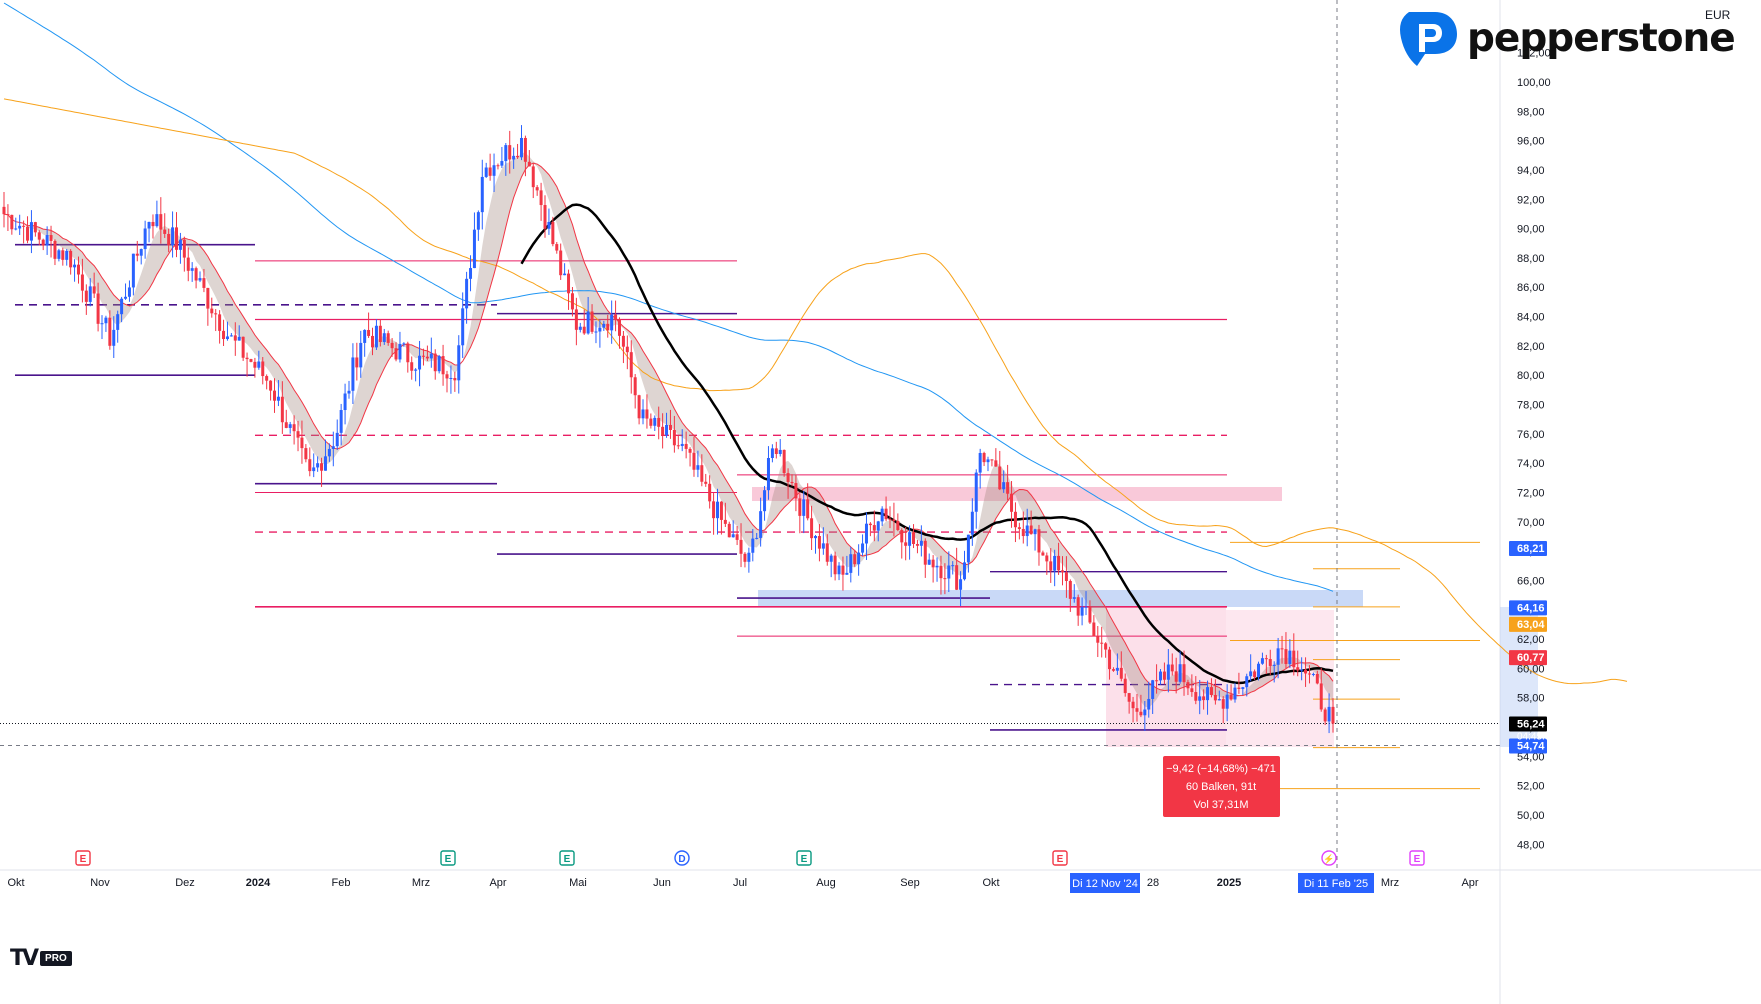 The height and width of the screenshot is (1004, 1761). I want to click on measure-tooltip-bars: 60 Balken, 91t, so click(1221, 787).